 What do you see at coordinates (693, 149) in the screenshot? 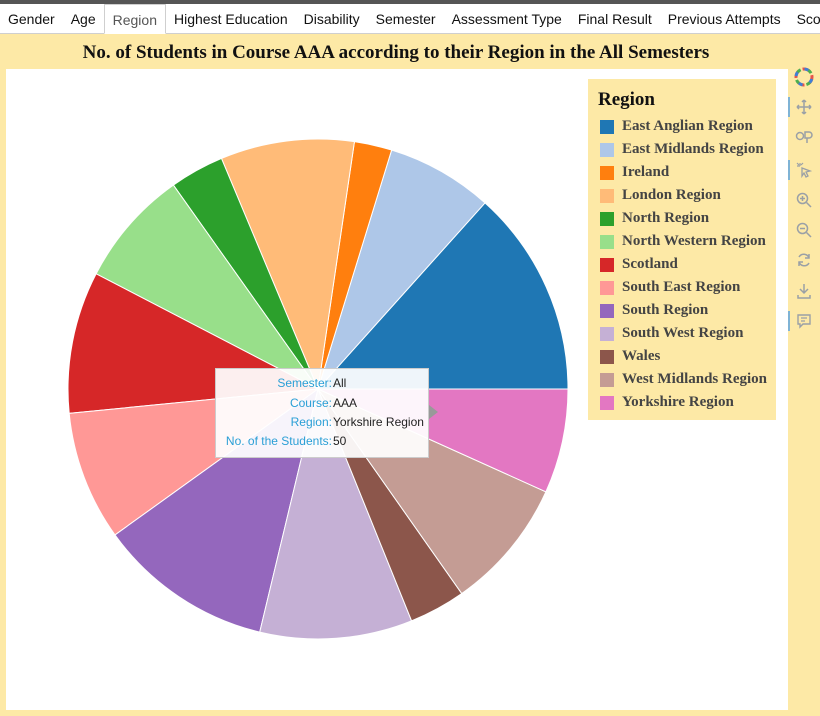
I see `legend-label: East Midlands Region` at bounding box center [693, 149].